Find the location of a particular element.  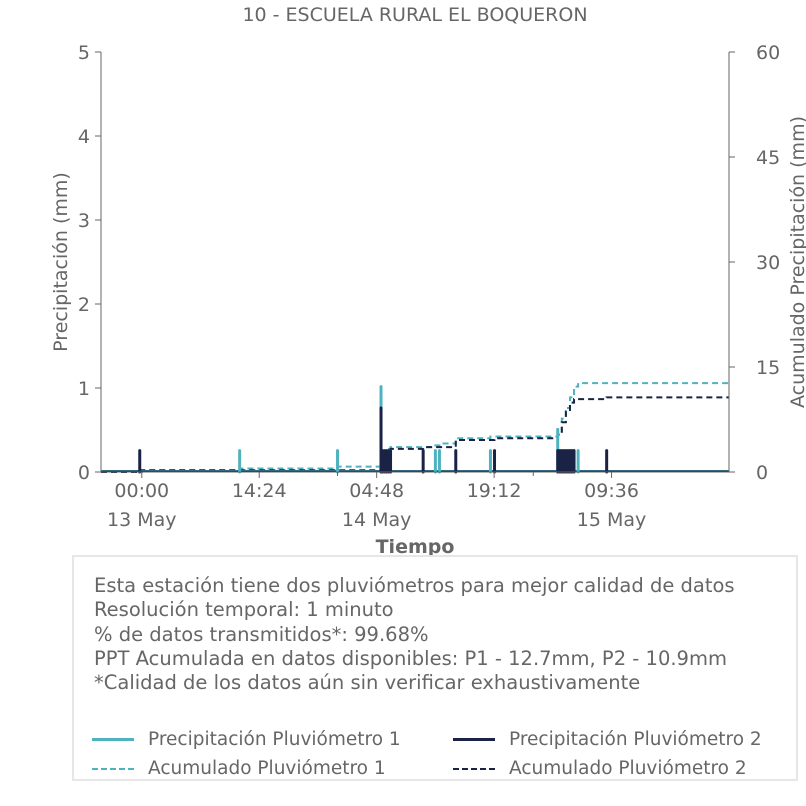

y-tick-label: 3 is located at coordinates (84, 221).